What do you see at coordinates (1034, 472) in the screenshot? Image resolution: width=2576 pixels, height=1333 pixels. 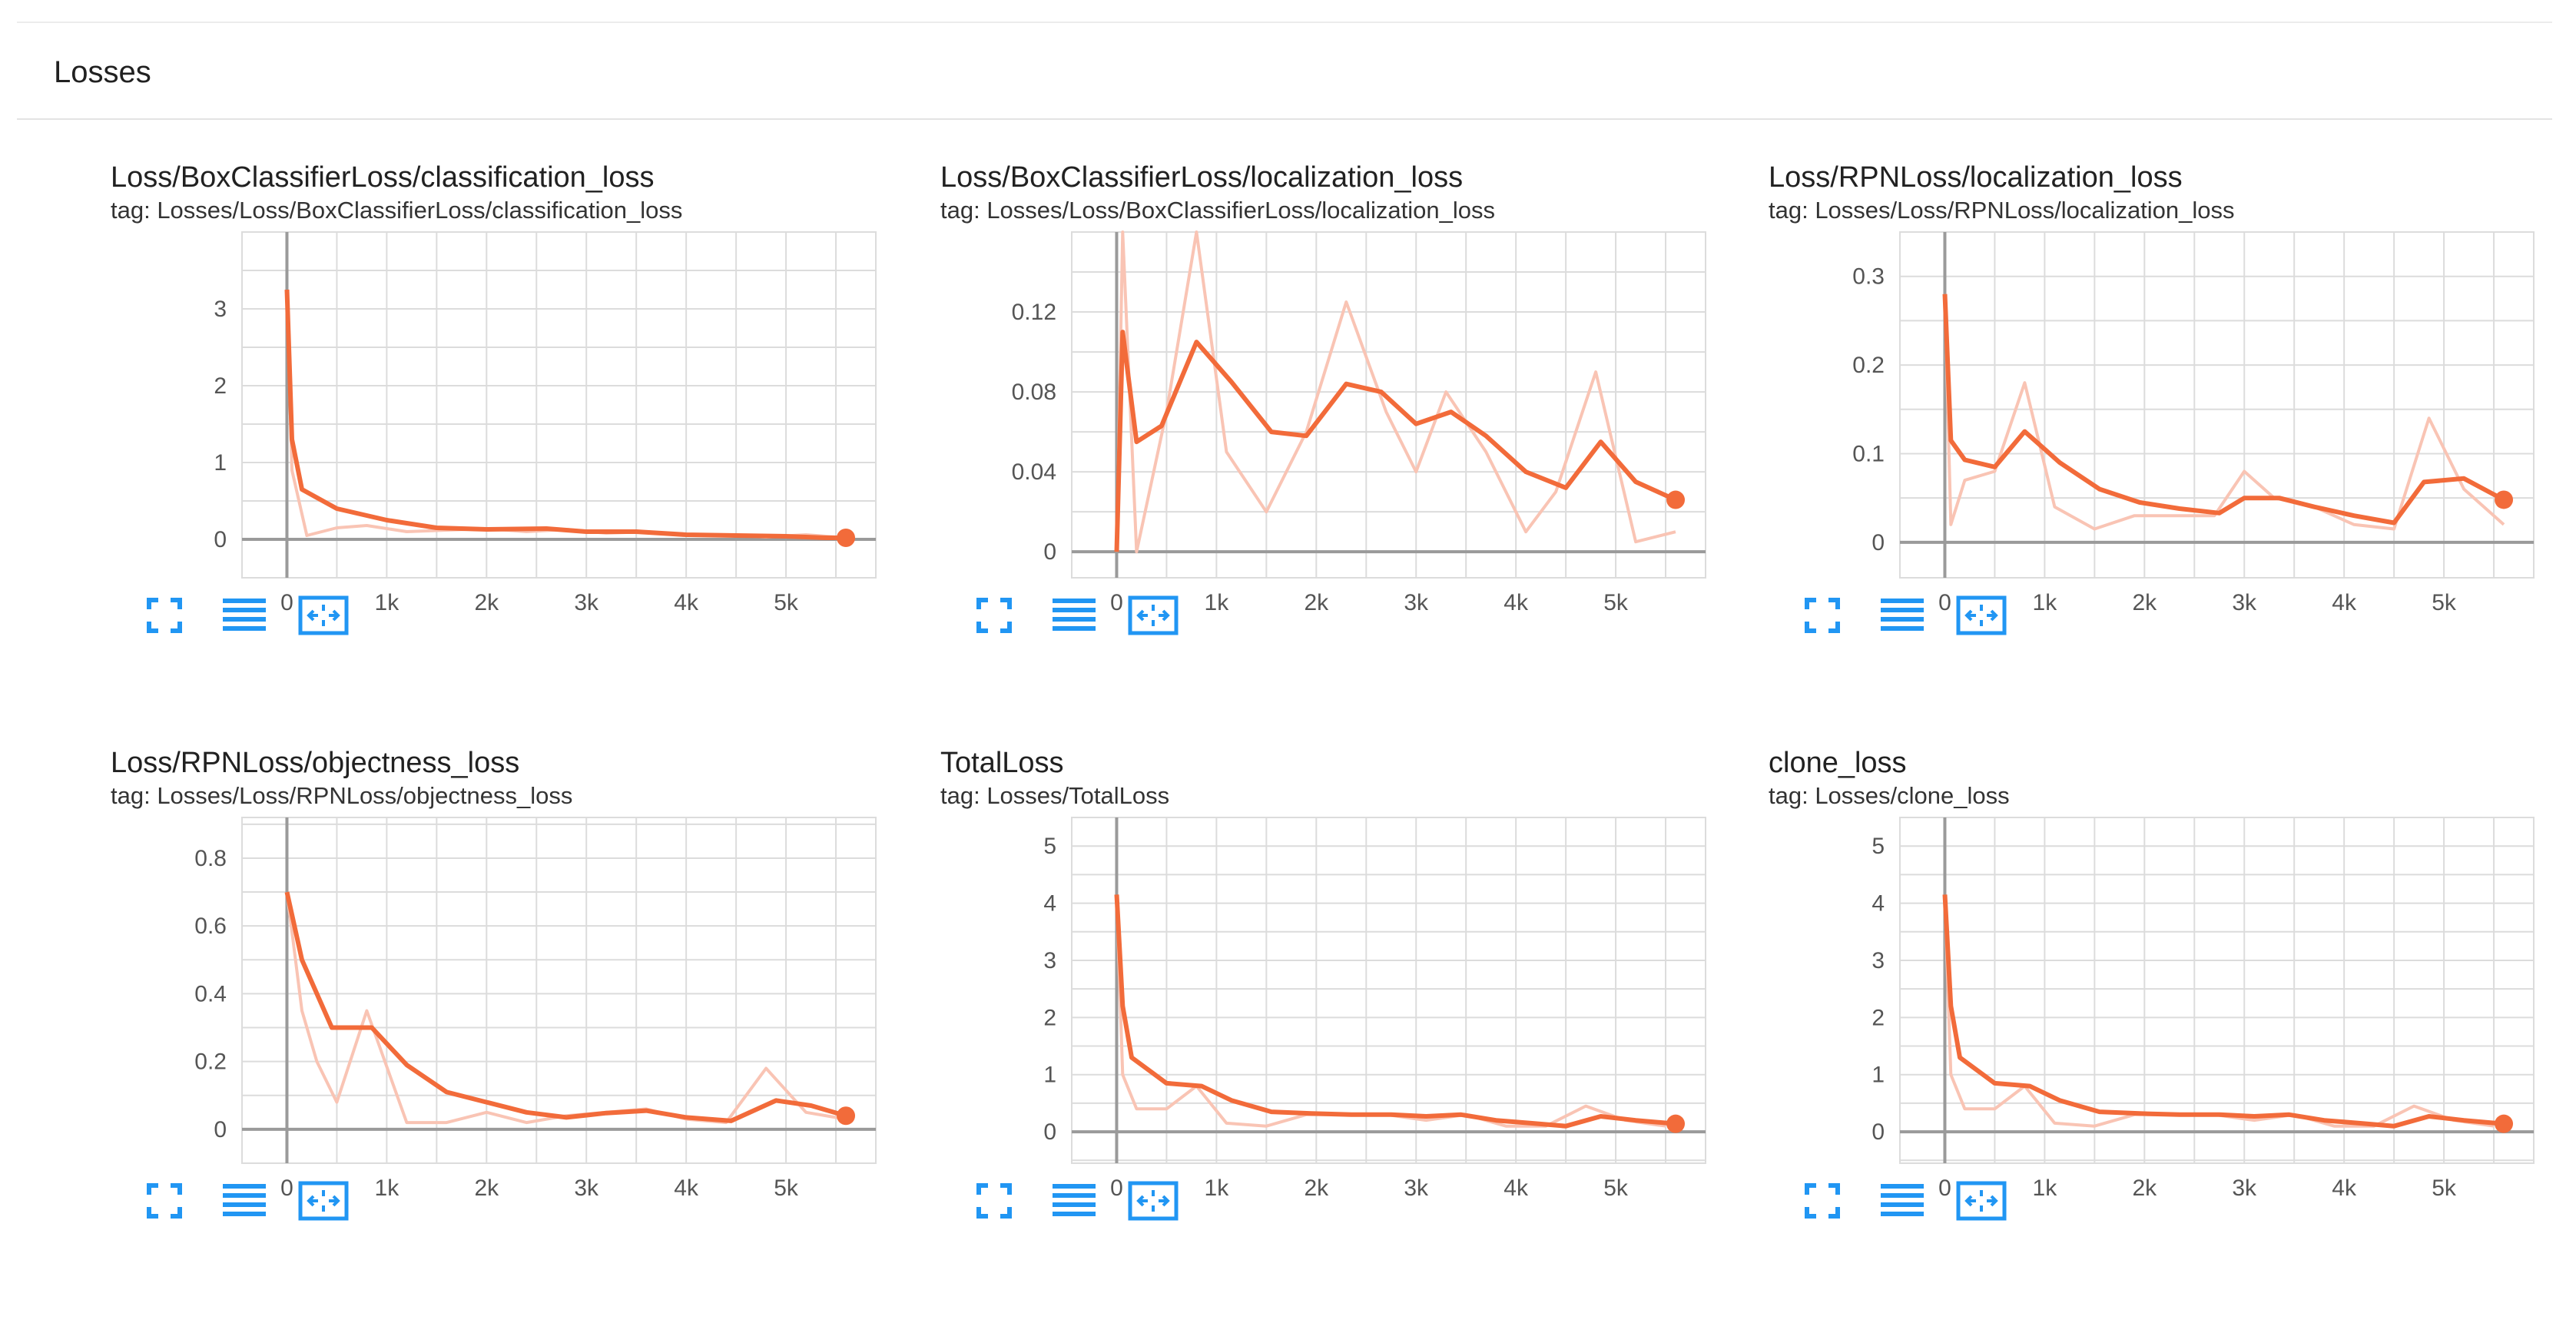 I see `y-tick-label: 0.04` at bounding box center [1034, 472].